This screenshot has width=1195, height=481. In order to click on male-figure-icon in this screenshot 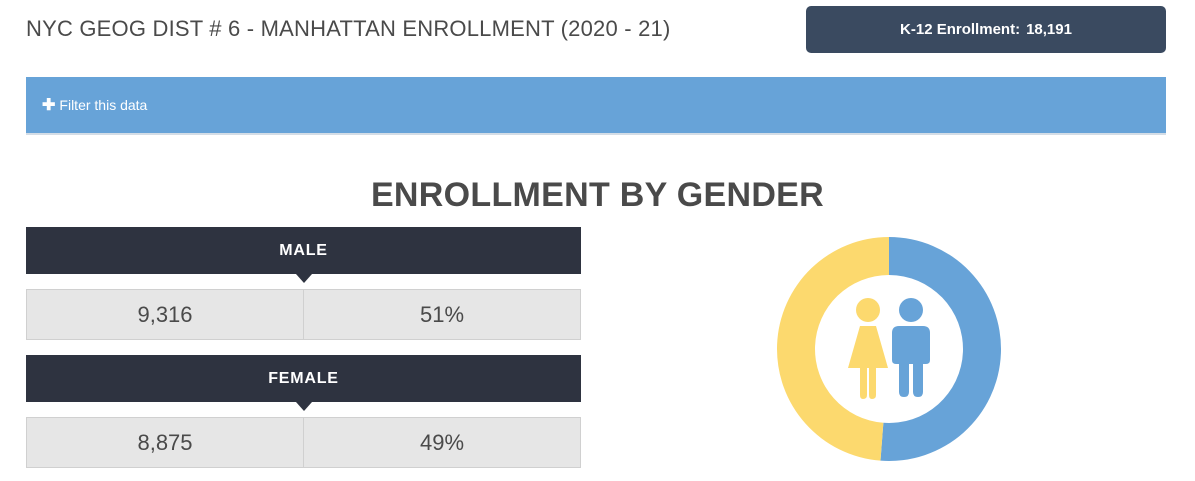, I will do `click(911, 347)`.